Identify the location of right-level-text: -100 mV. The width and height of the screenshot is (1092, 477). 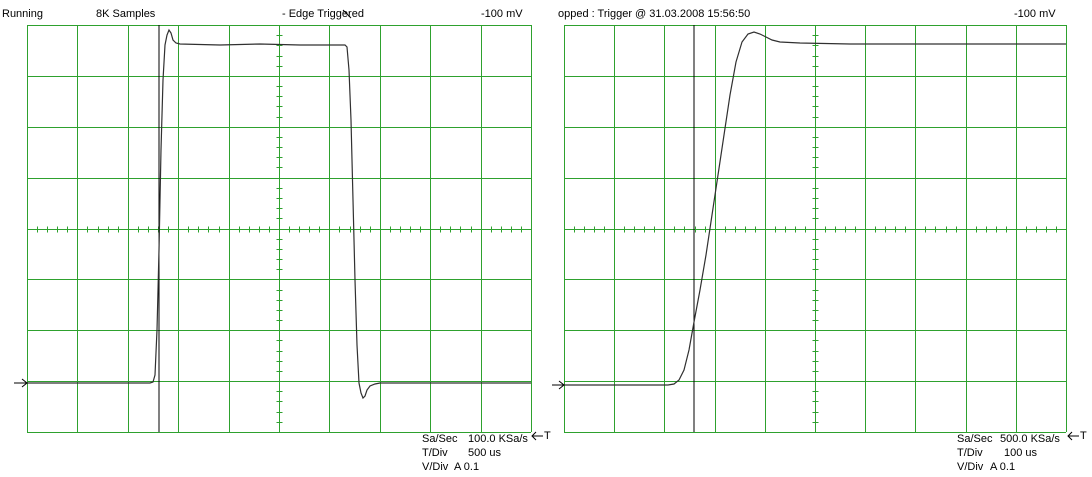
(1035, 14).